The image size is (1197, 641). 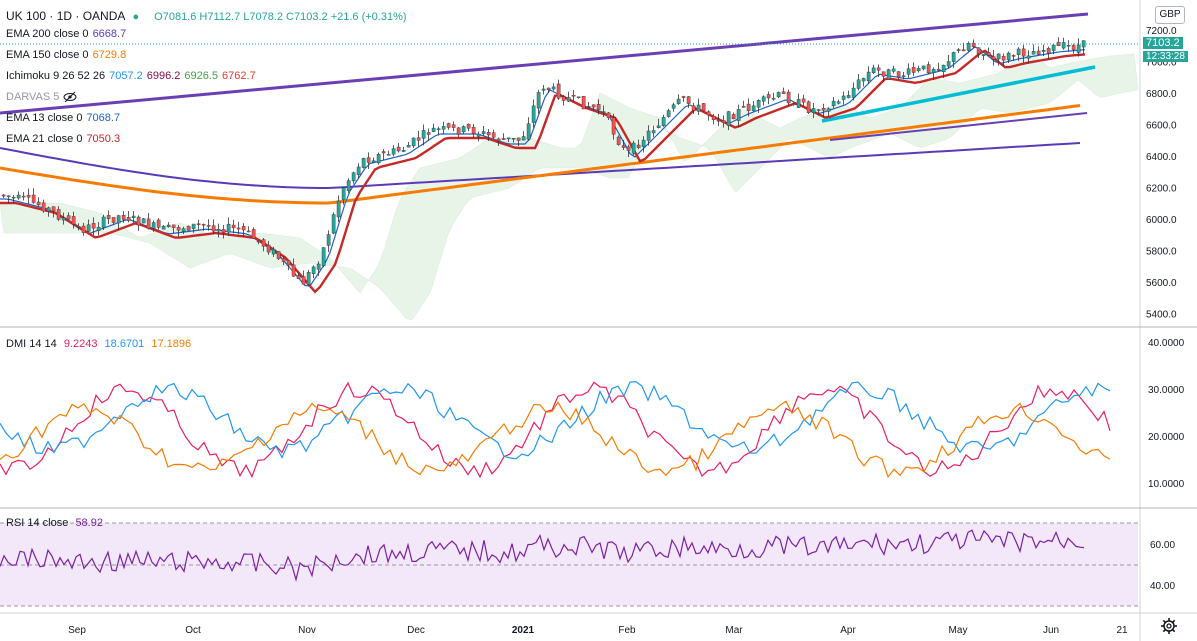 What do you see at coordinates (126, 76) in the screenshot?
I see `indicator-value: 7057.2` at bounding box center [126, 76].